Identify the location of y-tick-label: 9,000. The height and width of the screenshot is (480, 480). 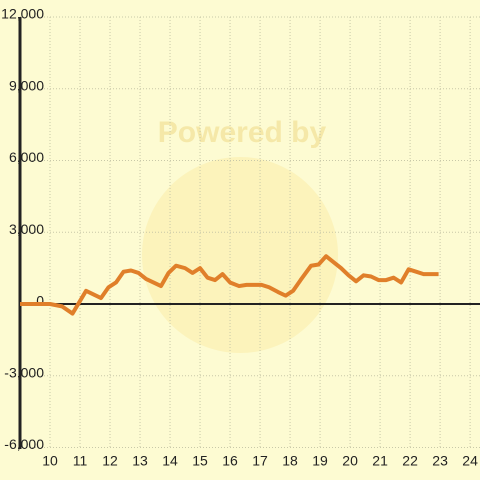
(26, 85).